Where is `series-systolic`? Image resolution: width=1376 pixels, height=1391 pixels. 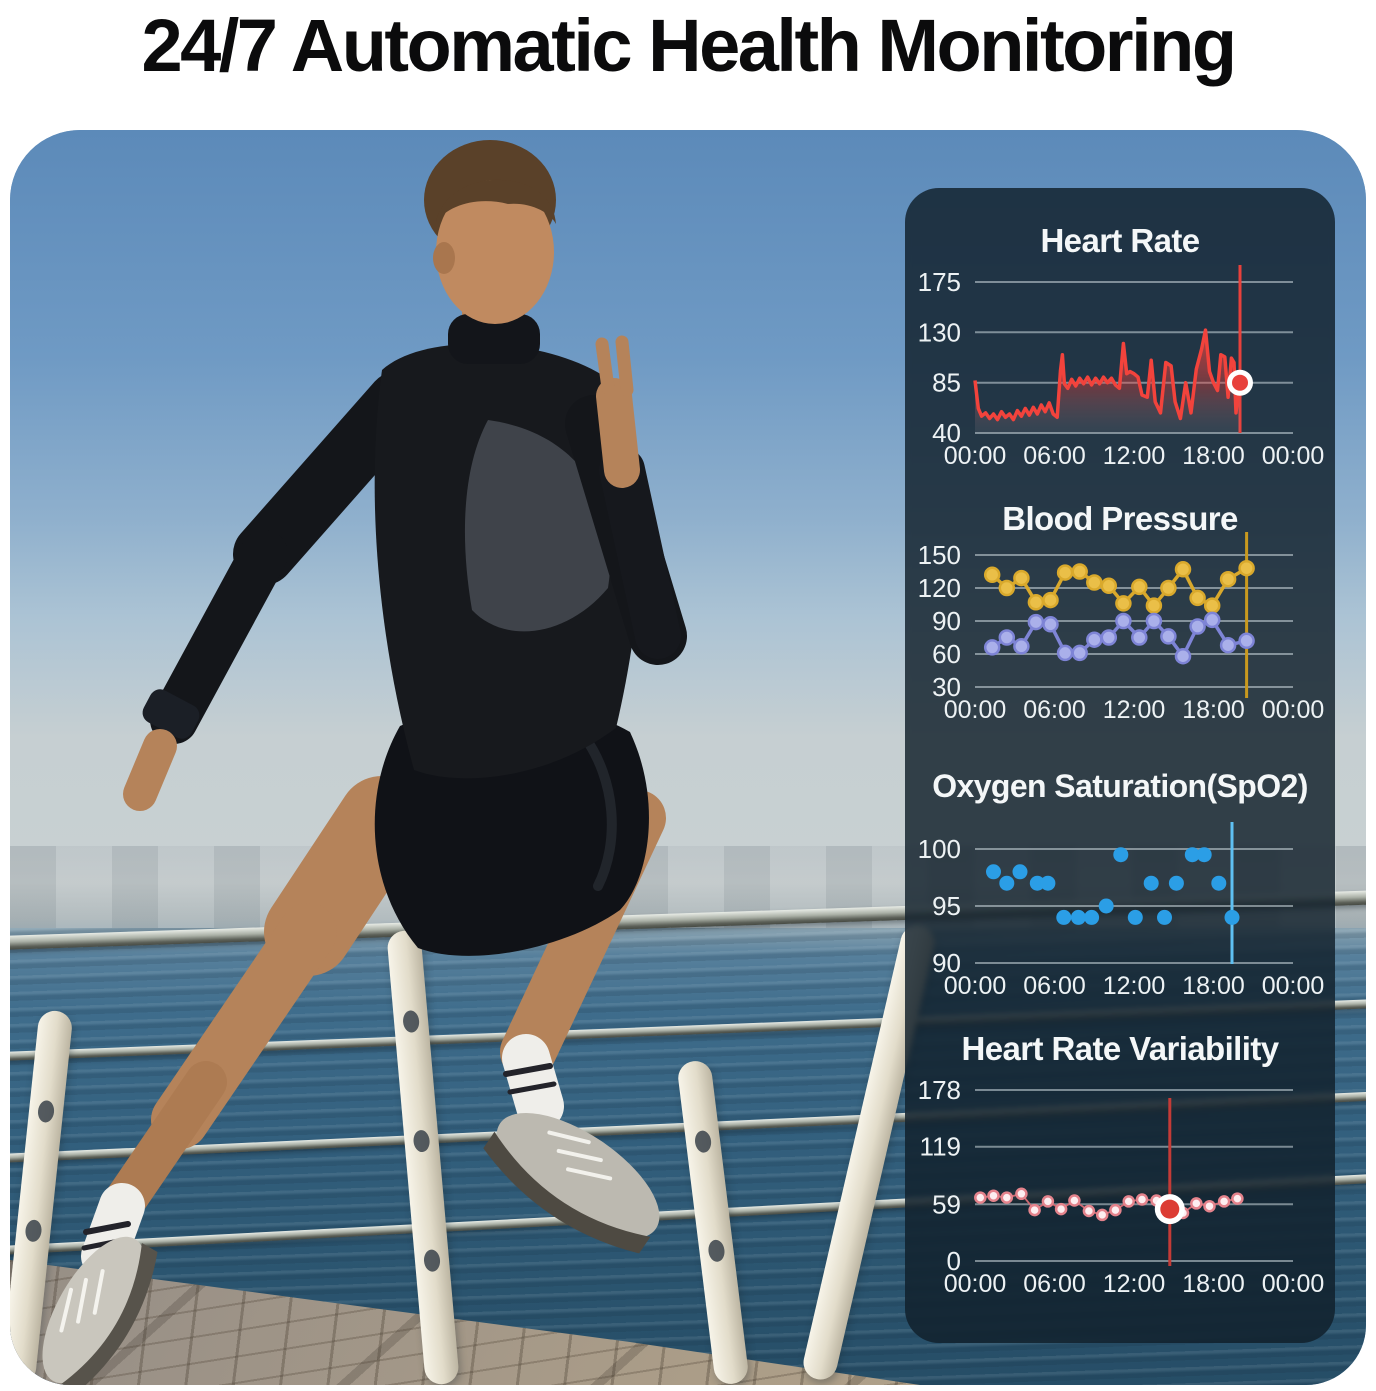 series-systolic is located at coordinates (1119, 586).